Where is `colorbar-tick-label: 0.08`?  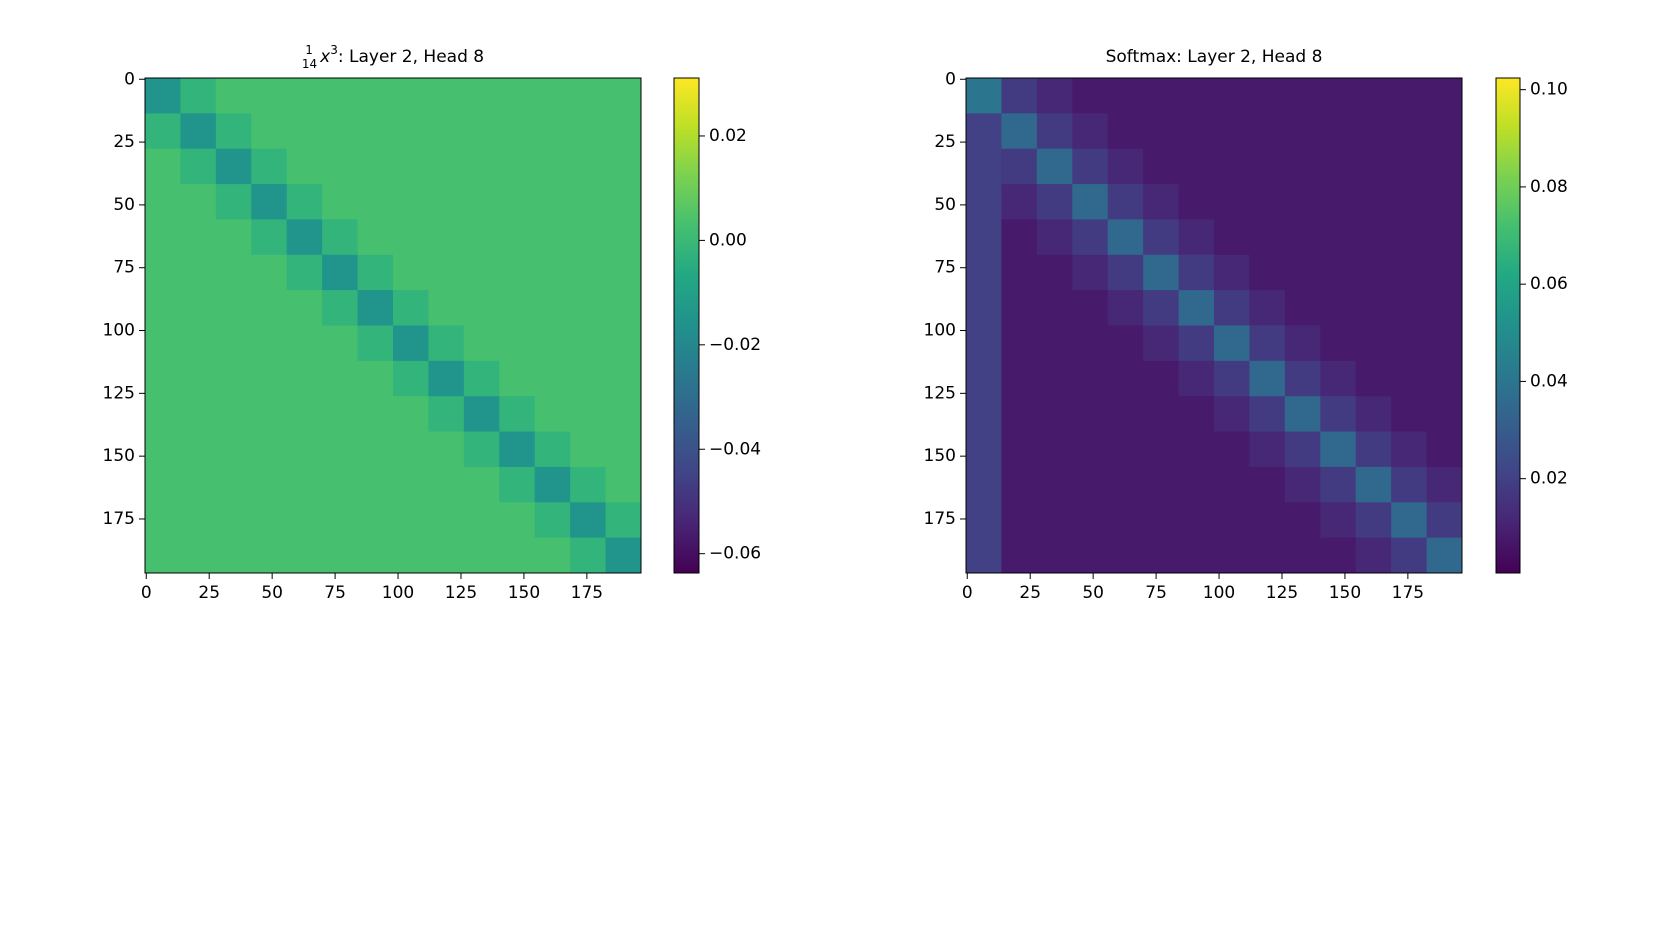
colorbar-tick-label: 0.08 is located at coordinates (1549, 187).